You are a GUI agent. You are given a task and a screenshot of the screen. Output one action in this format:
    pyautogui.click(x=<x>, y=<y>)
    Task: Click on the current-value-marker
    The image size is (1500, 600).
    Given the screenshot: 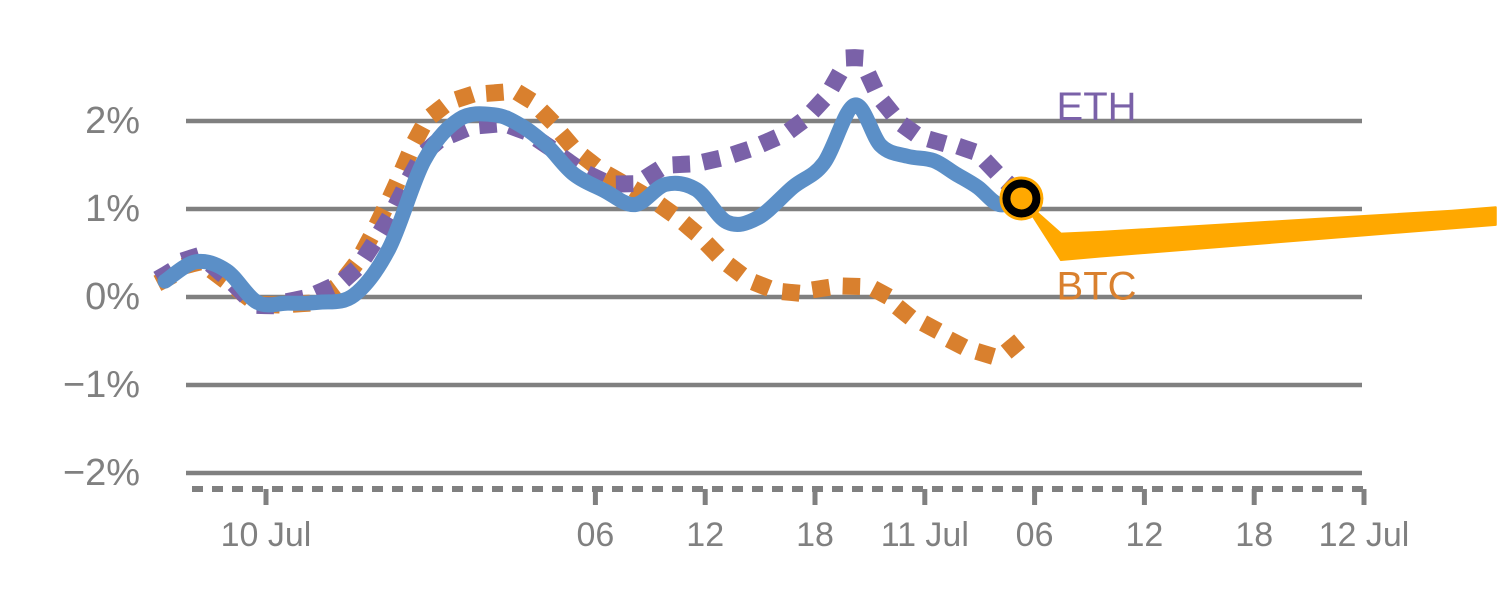 What is the action you would take?
    pyautogui.click(x=1021, y=198)
    